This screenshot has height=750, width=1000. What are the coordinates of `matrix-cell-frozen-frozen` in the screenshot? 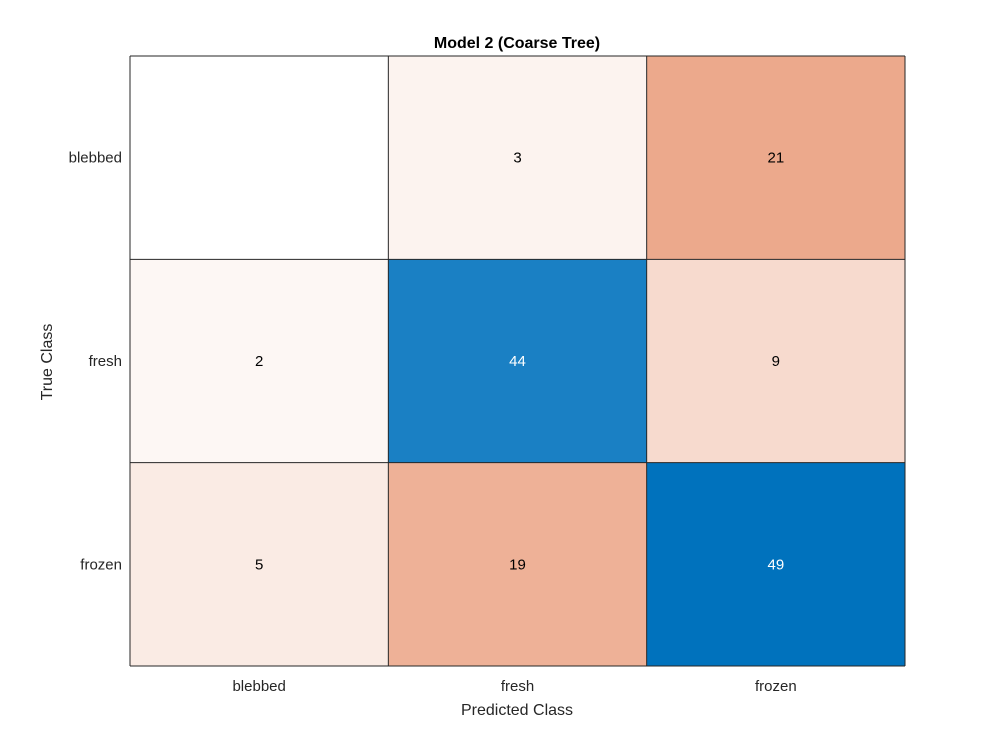 It's located at (775, 564).